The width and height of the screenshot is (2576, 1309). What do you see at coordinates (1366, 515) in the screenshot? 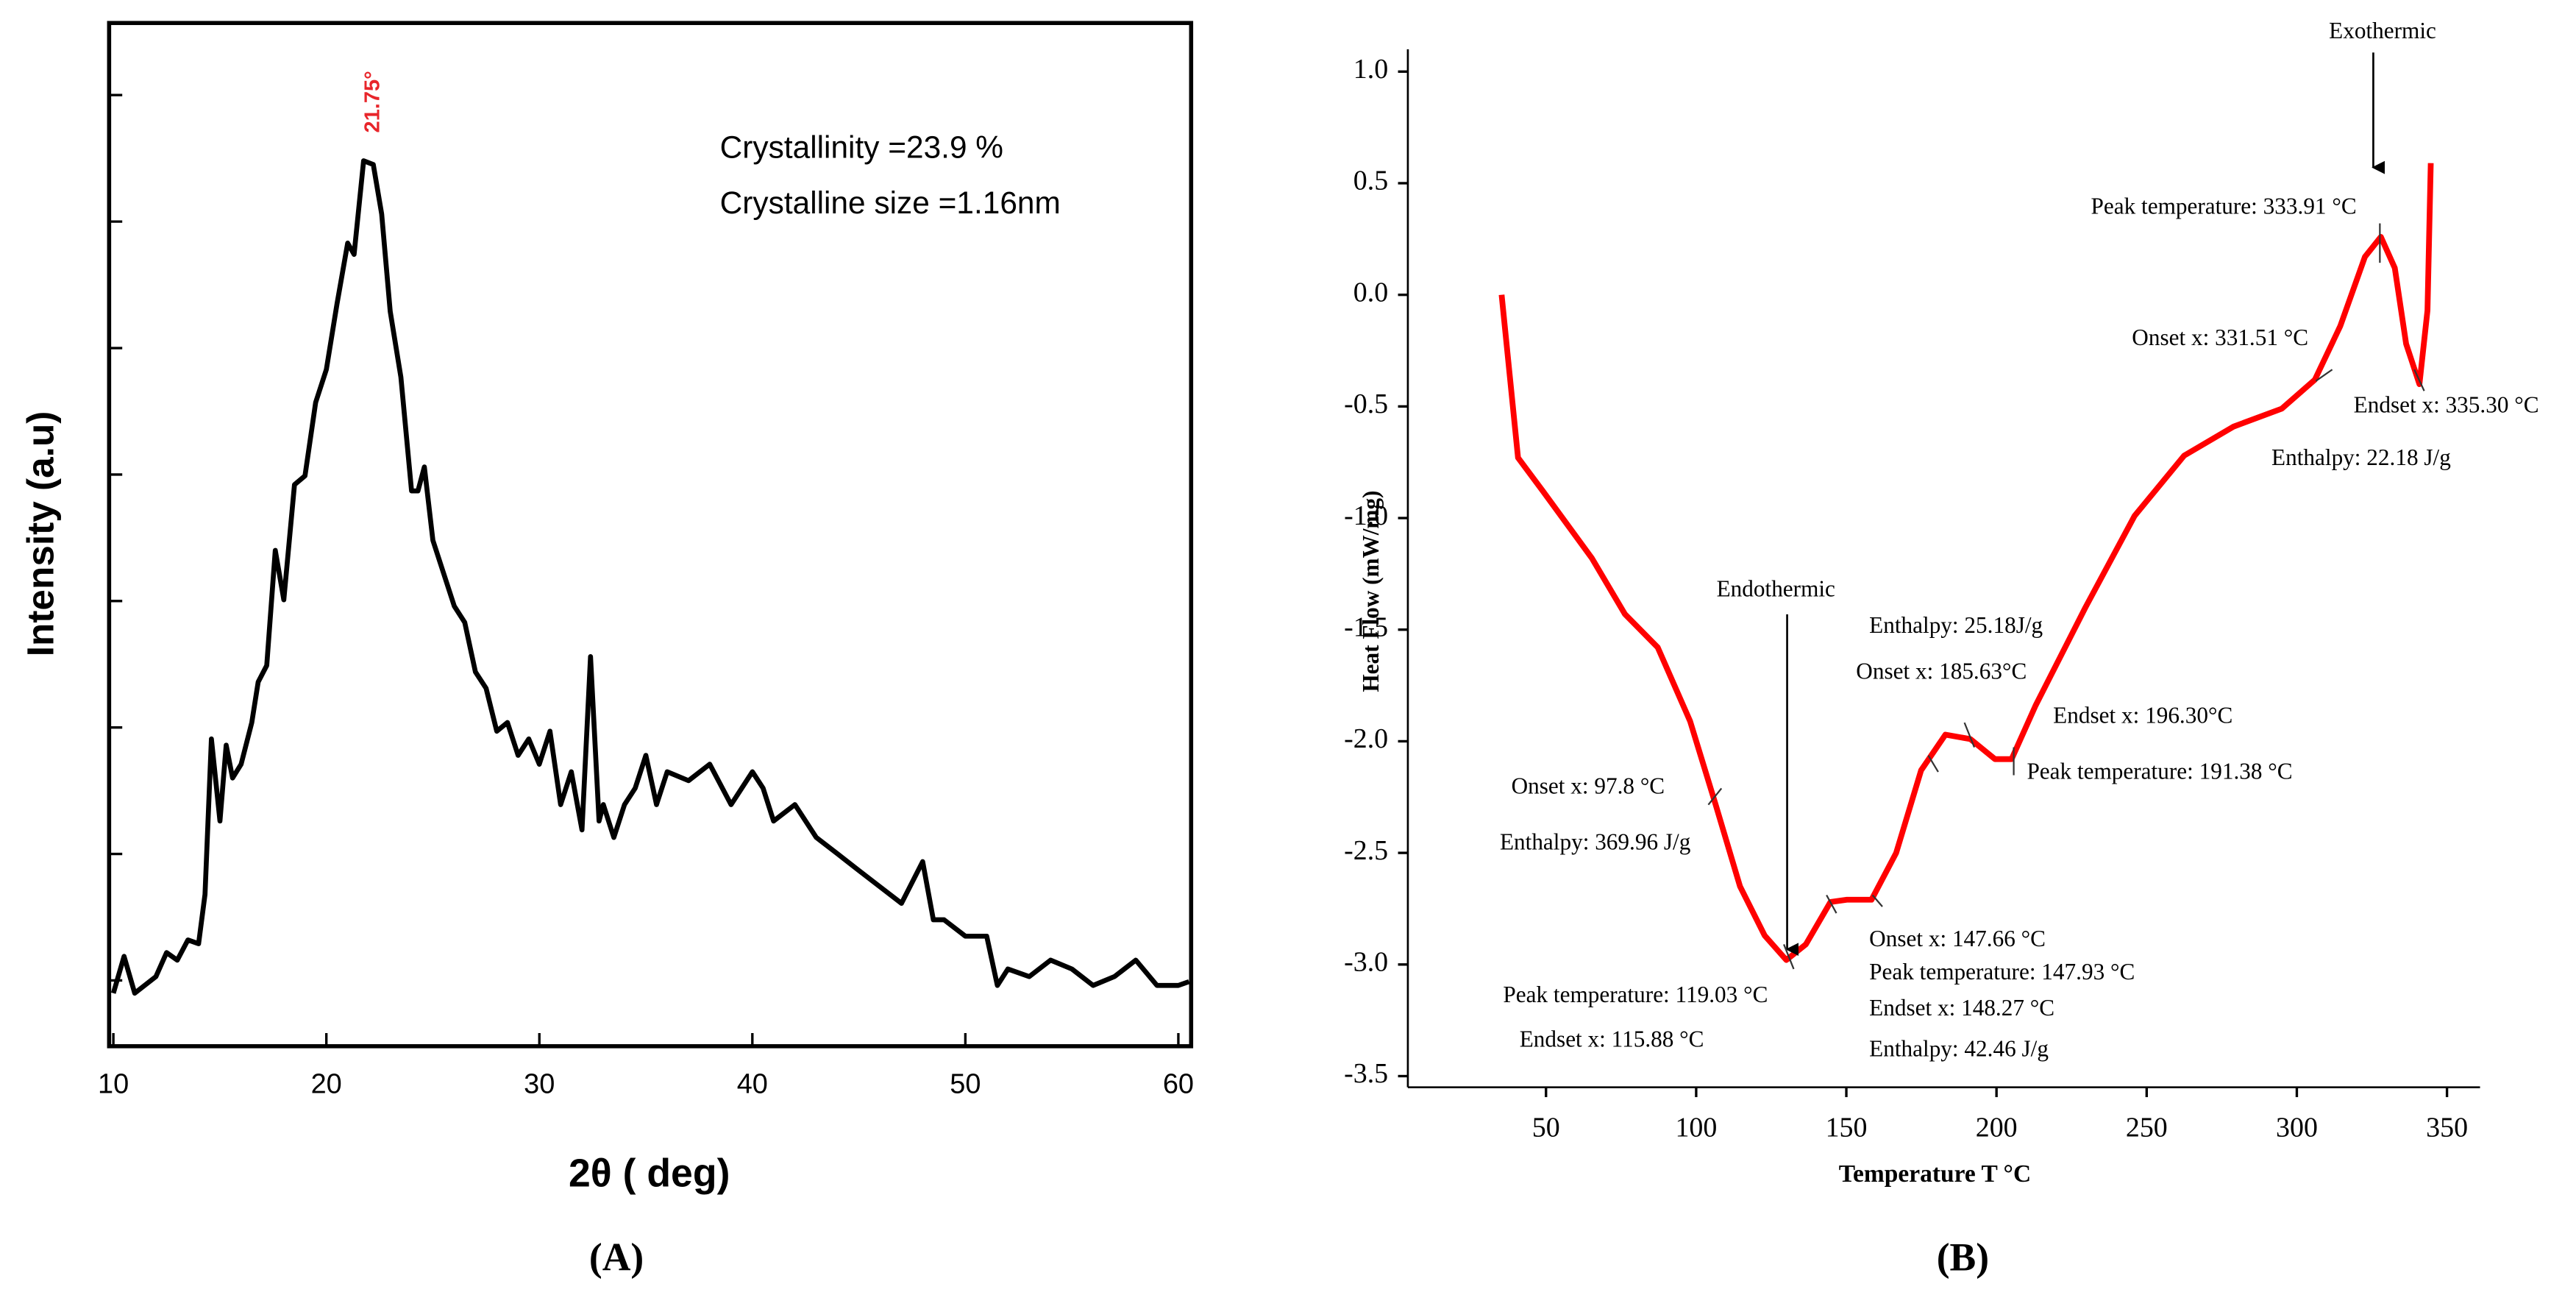
I see `y-tick-label: -1.0` at bounding box center [1366, 515].